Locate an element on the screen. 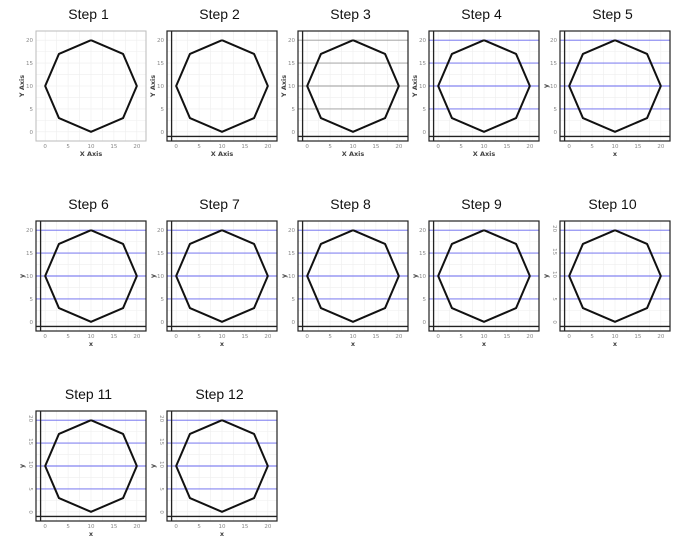  chart-title: Step 7 is located at coordinates (219, 204).